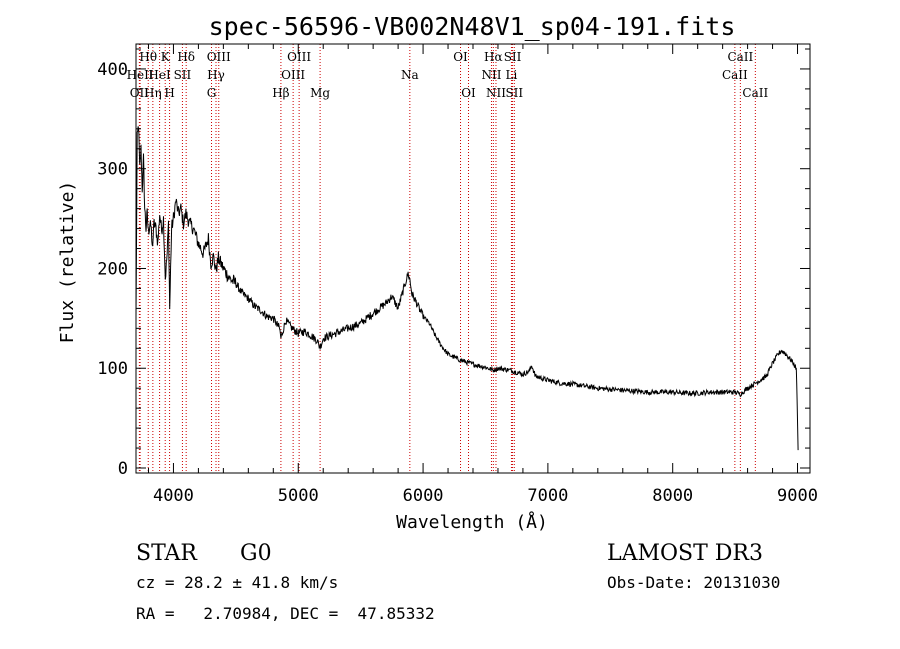 This screenshot has height=649, width=900. Describe the element at coordinates (493, 57) in the screenshot. I see `line-marker-label-19: Hα` at that location.